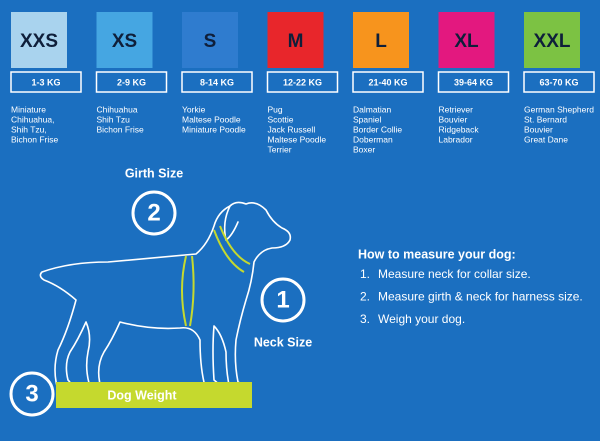 The width and height of the screenshot is (600, 441). Describe the element at coordinates (154, 173) in the screenshot. I see `girth-label: Girth Size` at that location.